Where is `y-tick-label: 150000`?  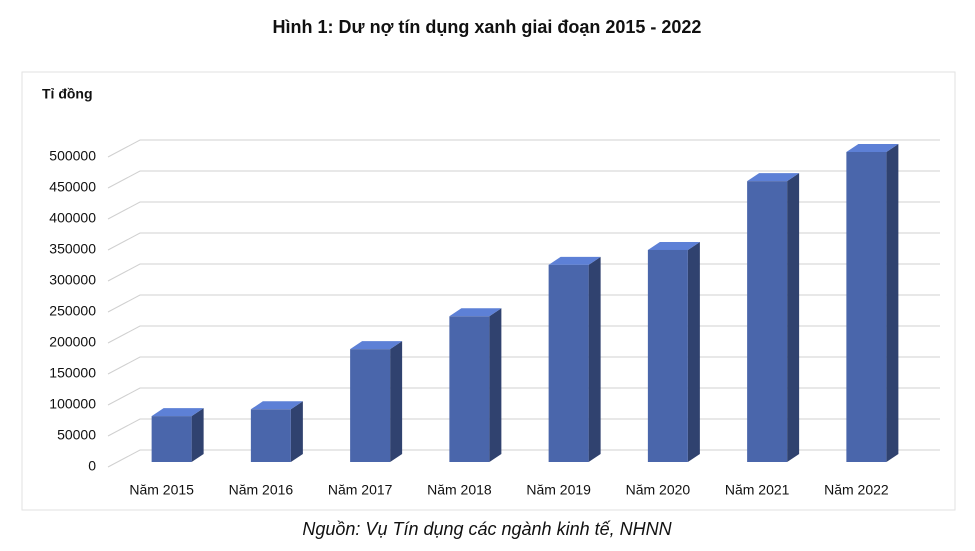
y-tick-label: 150000 is located at coordinates (72, 373).